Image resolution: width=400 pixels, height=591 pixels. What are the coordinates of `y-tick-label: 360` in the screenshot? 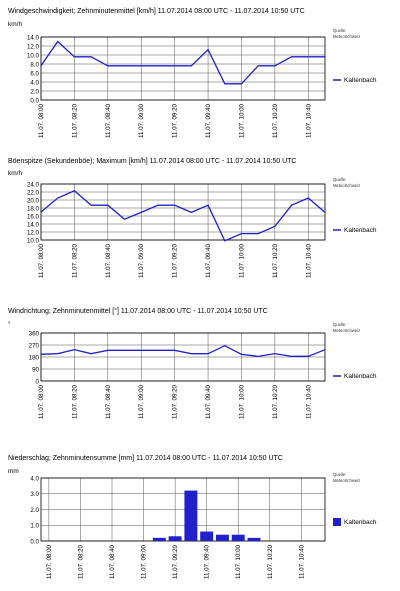 It's located at (34, 333).